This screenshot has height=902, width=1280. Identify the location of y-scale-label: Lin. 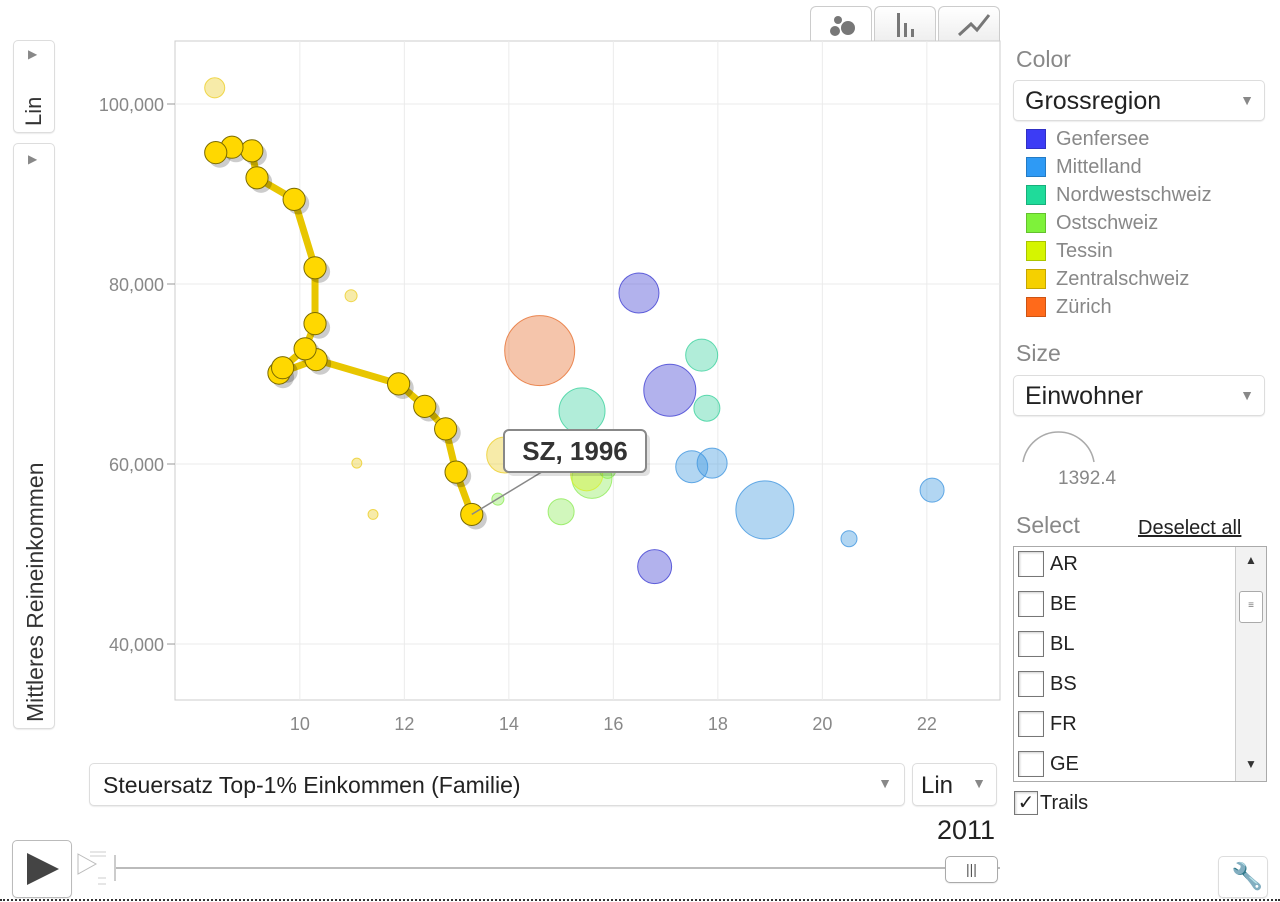
(33, 111).